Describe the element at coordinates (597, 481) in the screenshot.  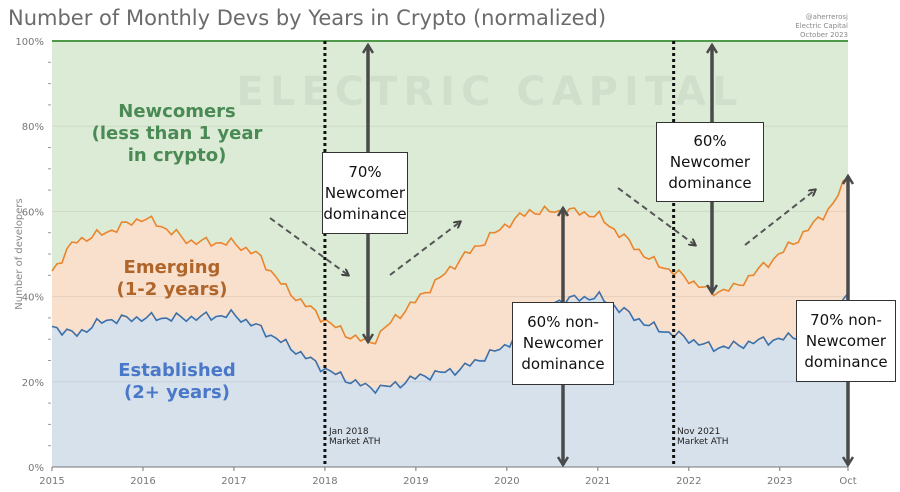
I see `x-tick-label: 2021` at that location.